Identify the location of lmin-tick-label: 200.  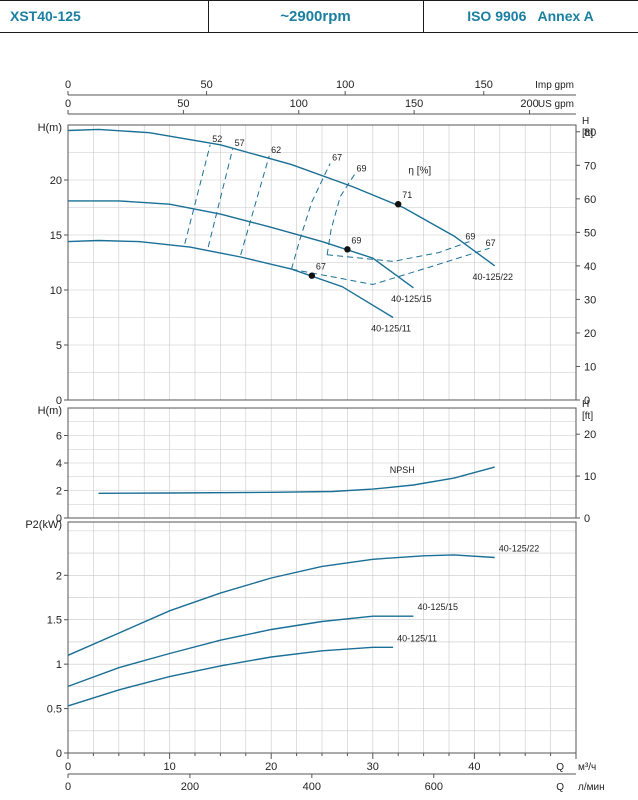
(190, 787).